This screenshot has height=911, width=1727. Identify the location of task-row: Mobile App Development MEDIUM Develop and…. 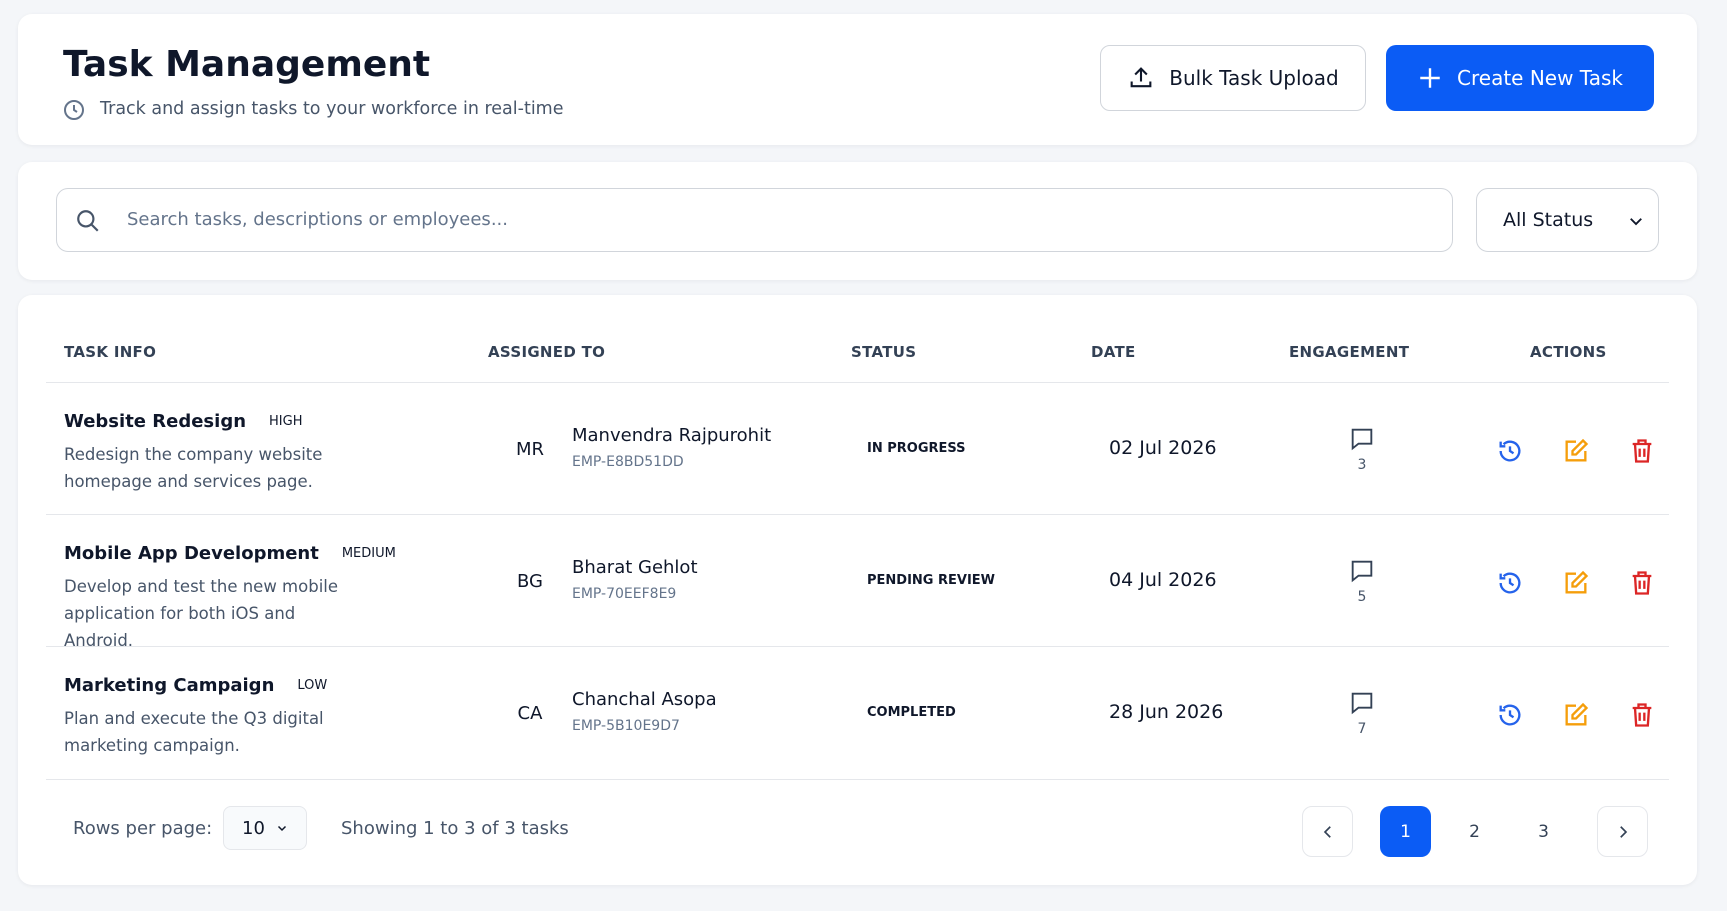
(857, 582).